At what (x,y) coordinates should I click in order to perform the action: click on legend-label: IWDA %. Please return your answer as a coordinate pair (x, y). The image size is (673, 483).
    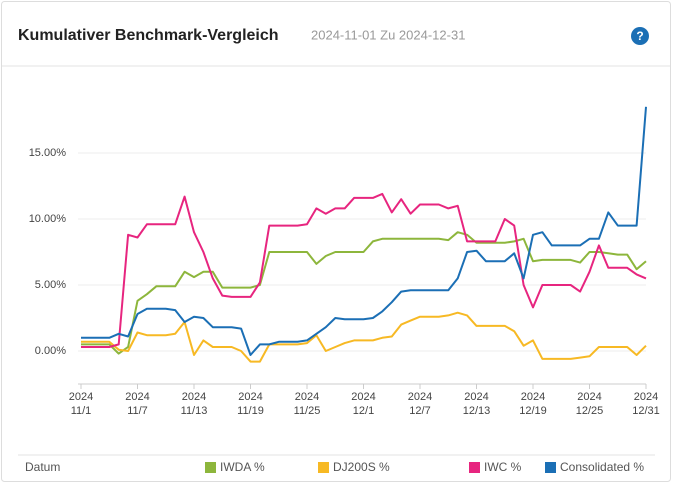
    Looking at the image, I should click on (242, 467).